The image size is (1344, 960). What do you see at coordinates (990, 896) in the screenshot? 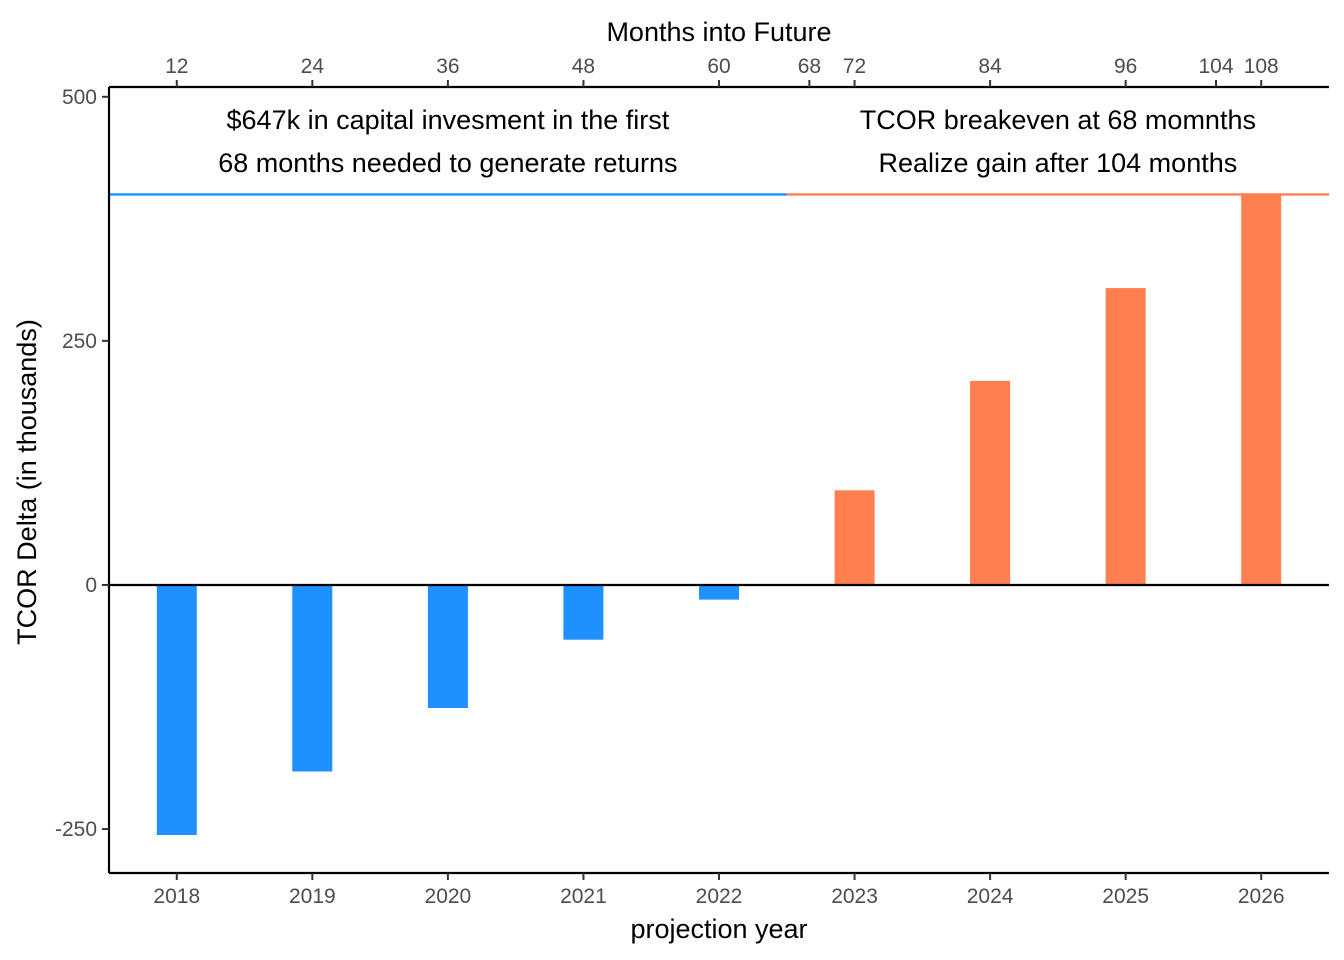
I see `x-tick-label-2024: 2024` at bounding box center [990, 896].